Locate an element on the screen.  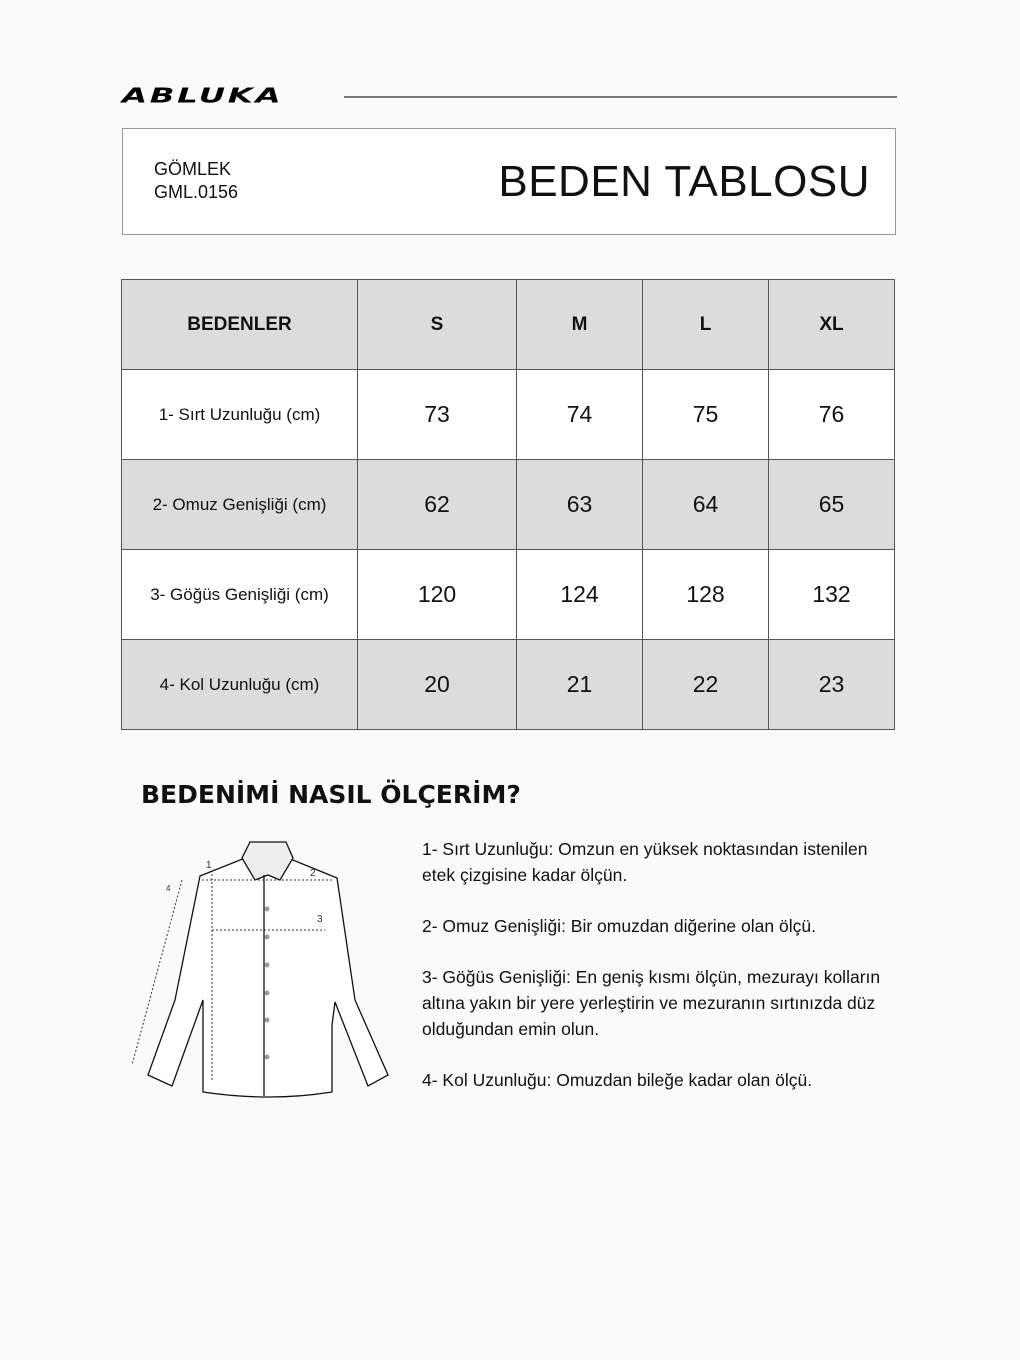
column-header: BEDENLER is located at coordinates (239, 324).